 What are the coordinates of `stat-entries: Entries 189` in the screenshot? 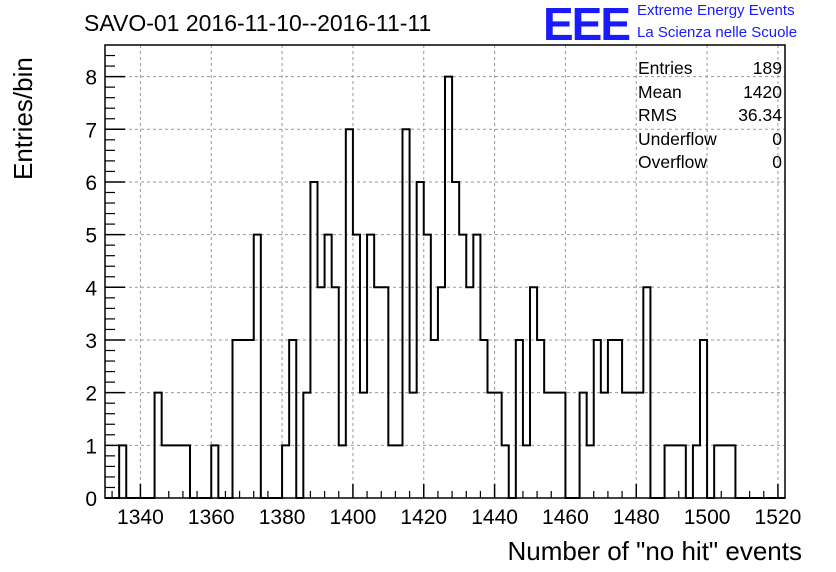 It's located at (710, 70).